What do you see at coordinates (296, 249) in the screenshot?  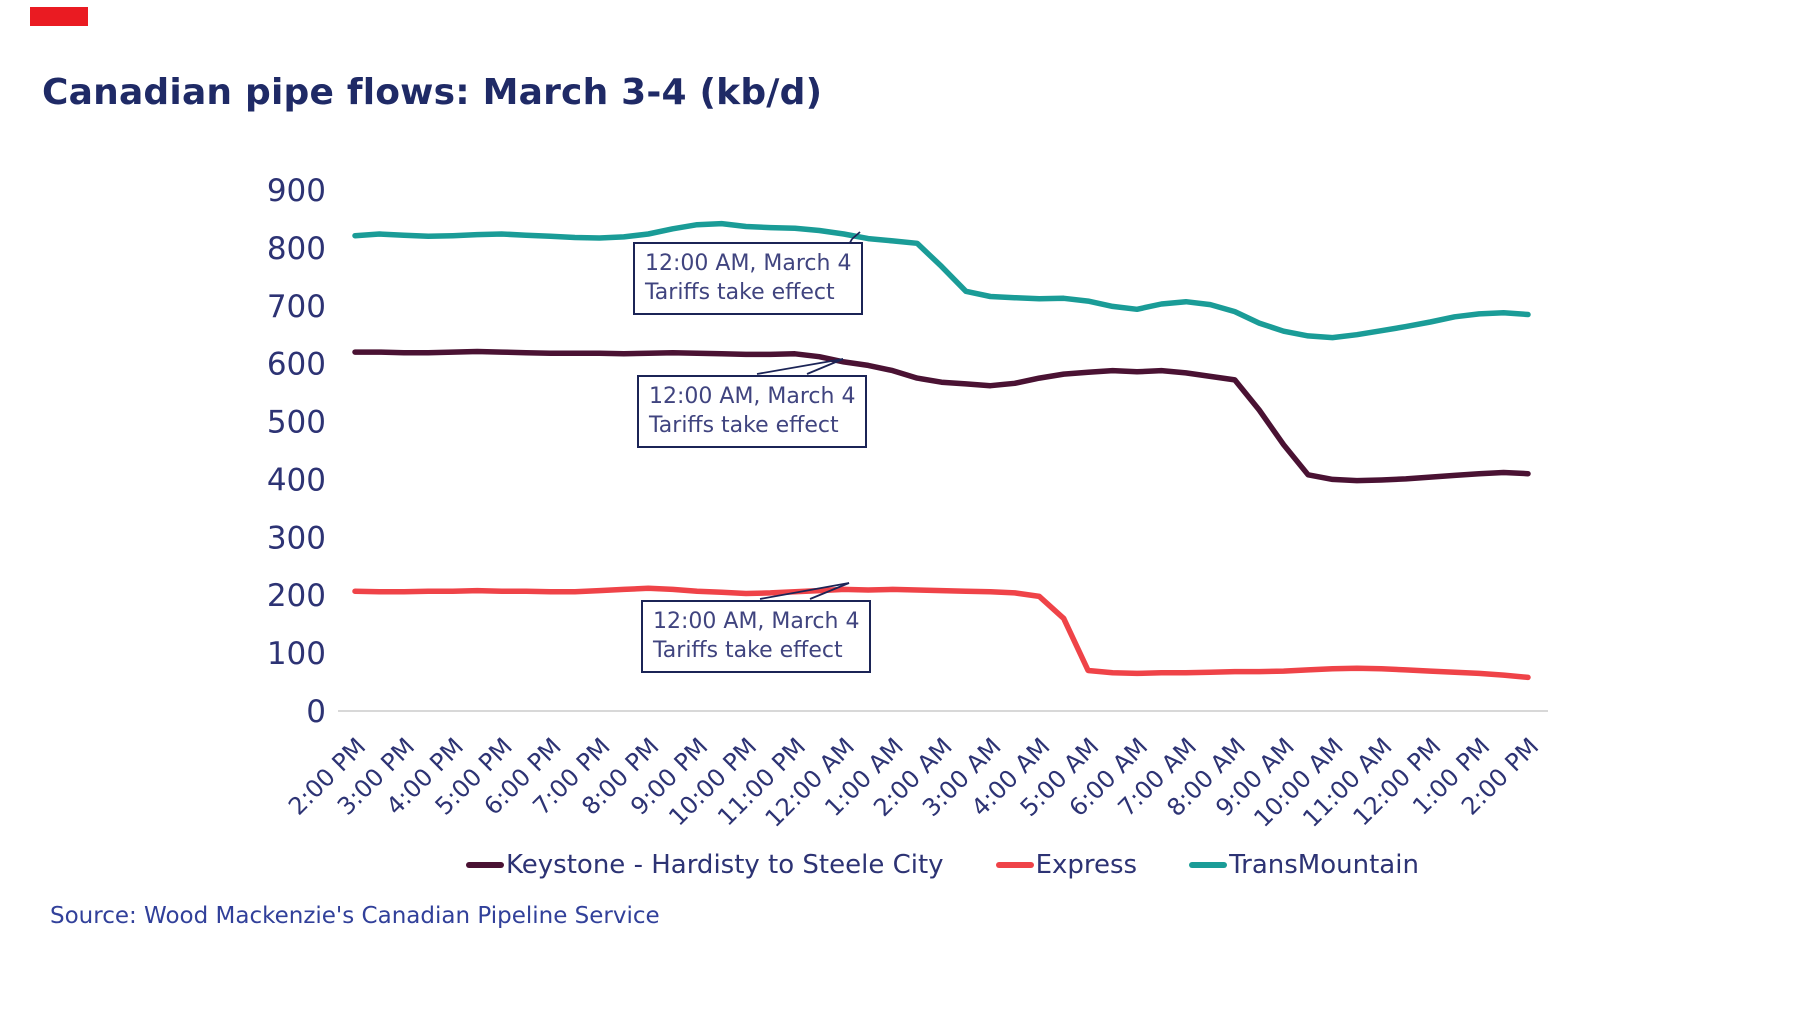 I see `y-tick-label: 800` at bounding box center [296, 249].